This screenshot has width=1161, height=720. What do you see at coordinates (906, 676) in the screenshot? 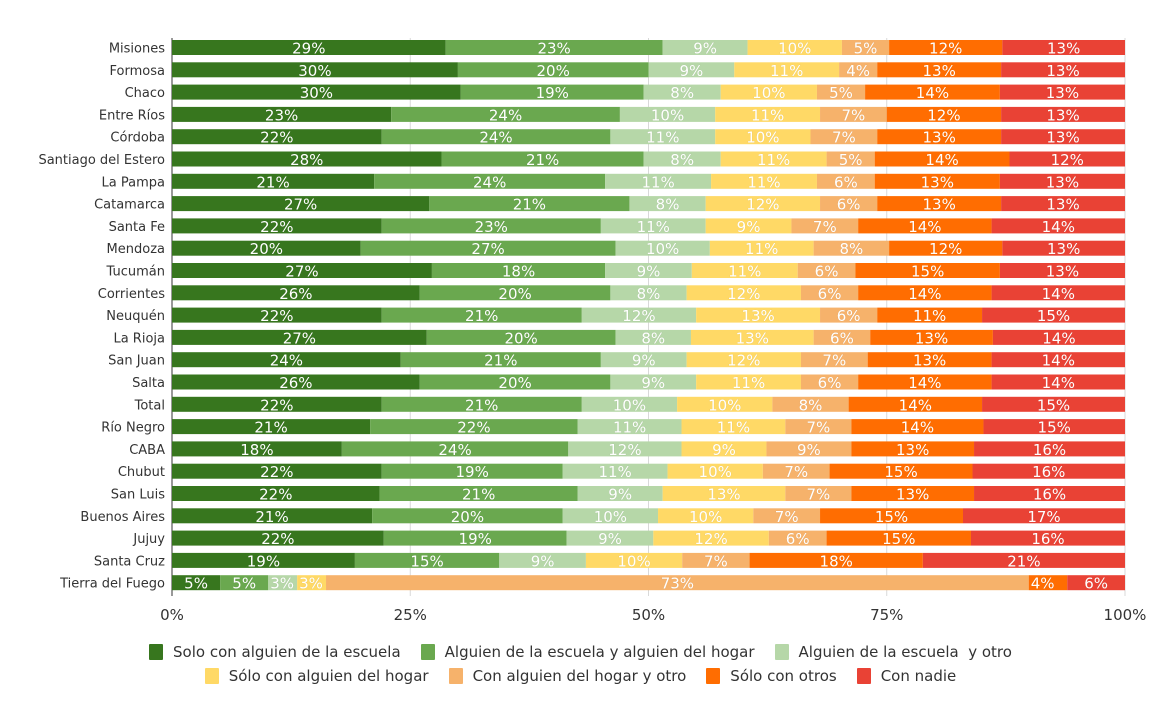
I see `legend-item-con-nadie: Con nadie` at bounding box center [906, 676].